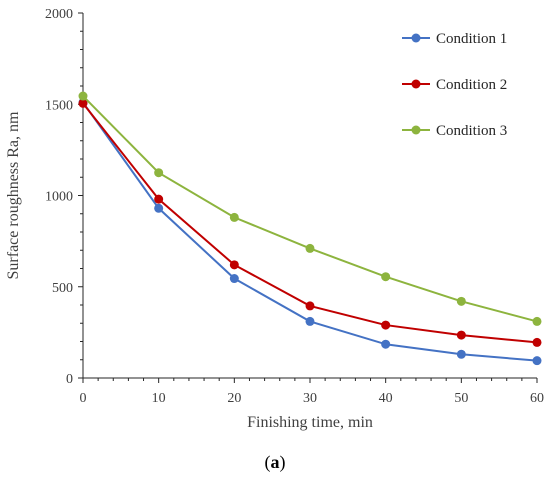  What do you see at coordinates (59, 197) in the screenshot?
I see `y-tick-label: 1000` at bounding box center [59, 197].